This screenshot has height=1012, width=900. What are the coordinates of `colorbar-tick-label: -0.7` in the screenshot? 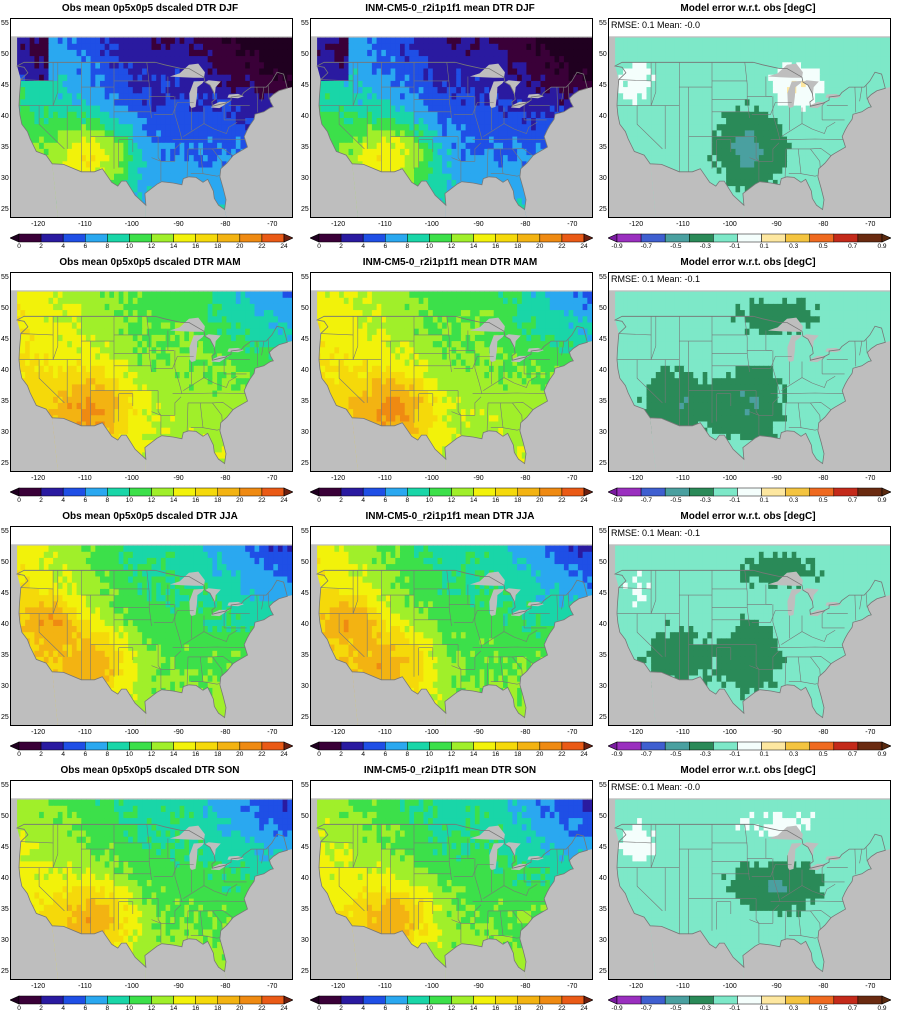 It's located at (646, 1008).